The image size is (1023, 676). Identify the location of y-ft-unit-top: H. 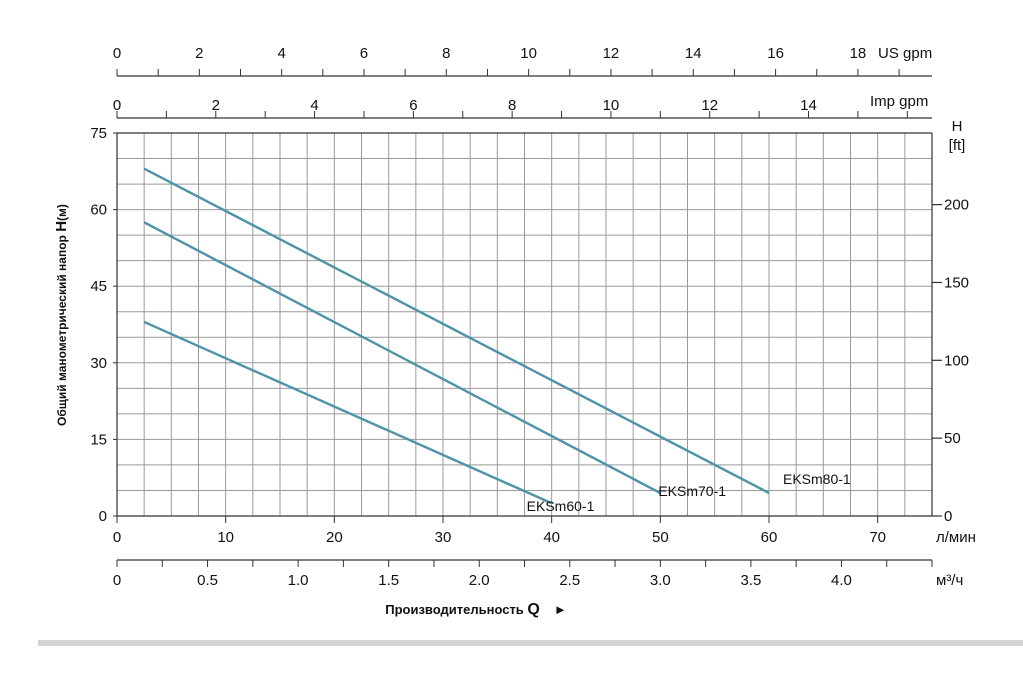
(957, 126).